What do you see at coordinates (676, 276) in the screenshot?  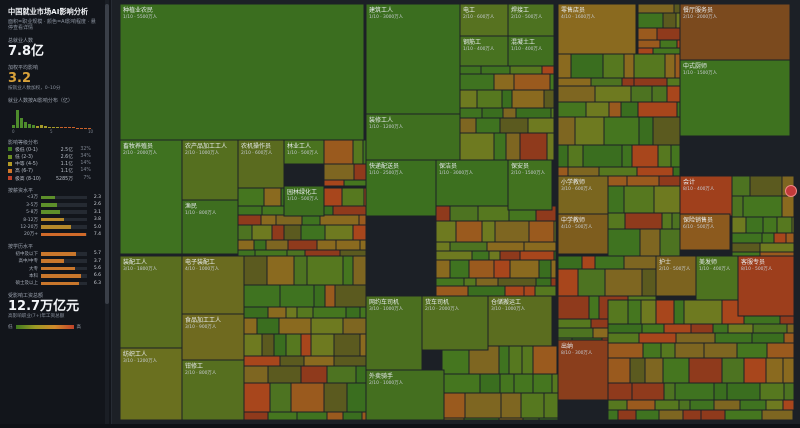 I see `treemap-cell-named: 护士2/10 · 500万人` at bounding box center [676, 276].